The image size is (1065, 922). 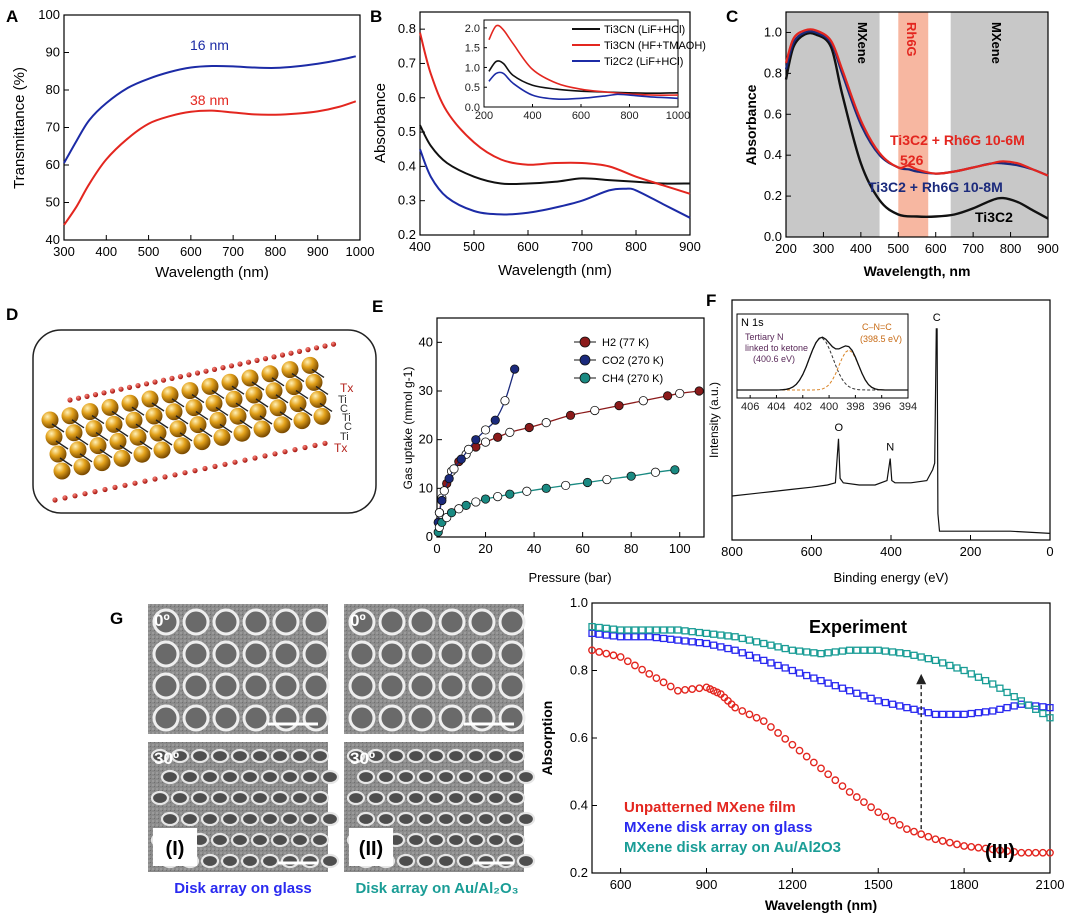 What do you see at coordinates (773, 236) in the screenshot?
I see `y-tick-label: 0.0` at bounding box center [773, 236].